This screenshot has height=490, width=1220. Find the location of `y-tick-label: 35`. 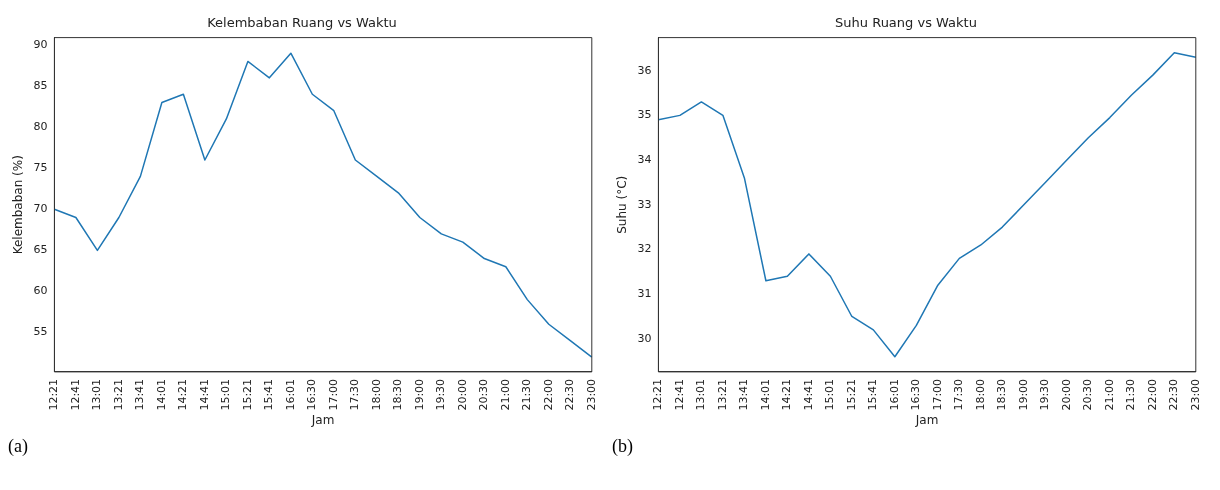

y-tick-label: 35 is located at coordinates (644, 115).